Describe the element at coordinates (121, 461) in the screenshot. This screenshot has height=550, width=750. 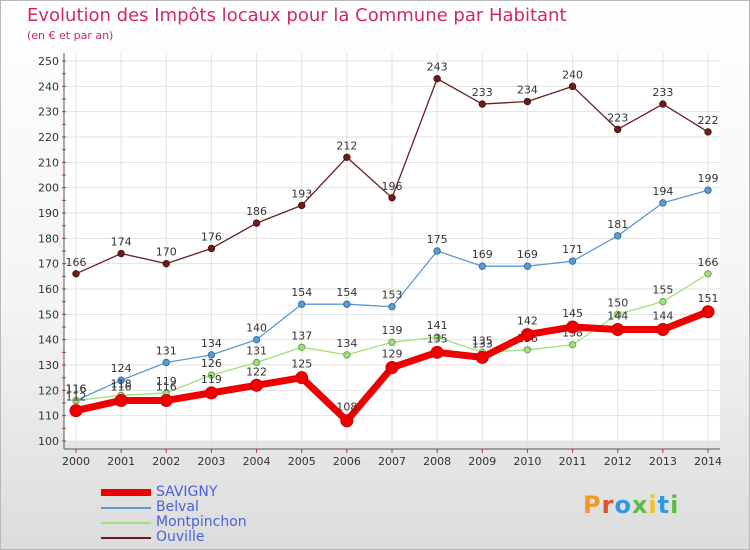
I see `x-tick-label: 2001` at that location.